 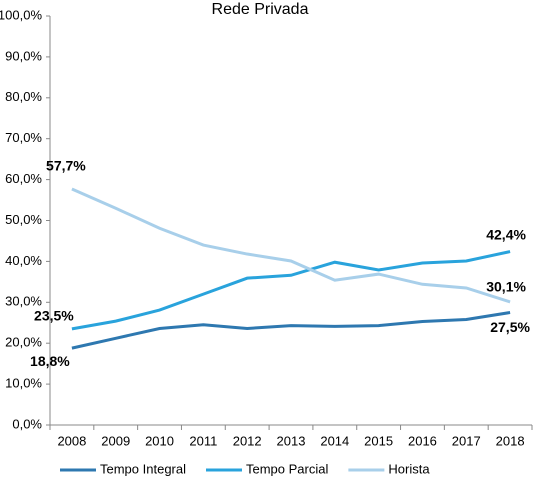 What do you see at coordinates (50, 361) in the screenshot?
I see `data-label: 18,8%` at bounding box center [50, 361].